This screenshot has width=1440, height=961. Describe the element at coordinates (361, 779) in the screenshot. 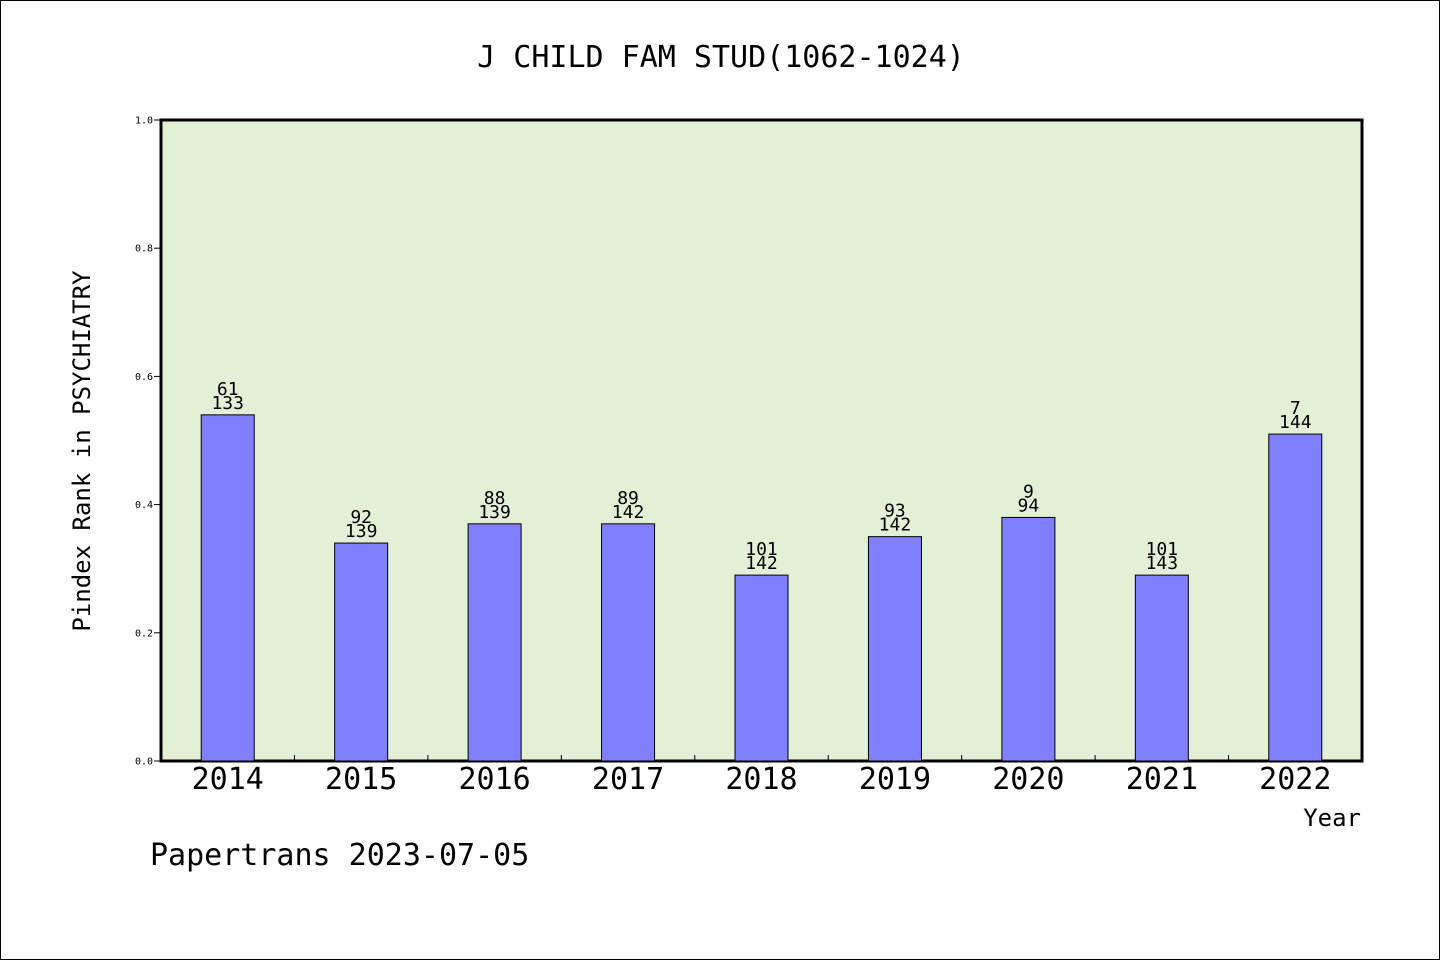

I see `x-tick-label: 2015` at that location.